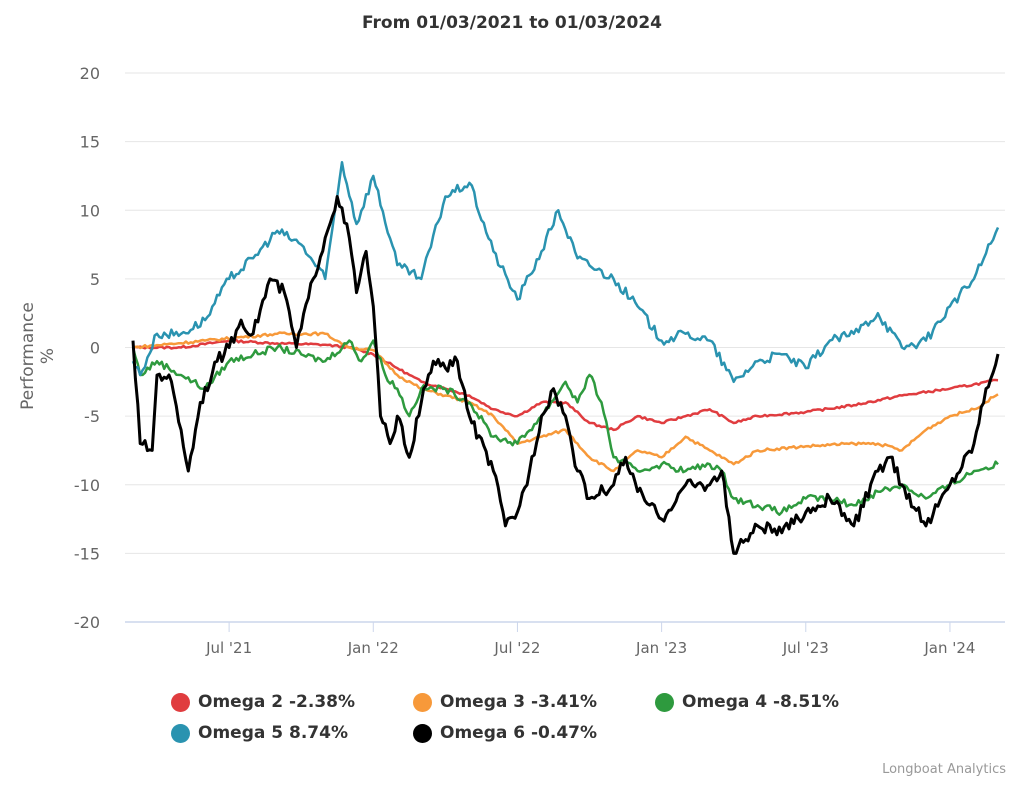  What do you see at coordinates (949, 648) in the screenshot?
I see `x-tick-label: Jan '24` at bounding box center [949, 648].